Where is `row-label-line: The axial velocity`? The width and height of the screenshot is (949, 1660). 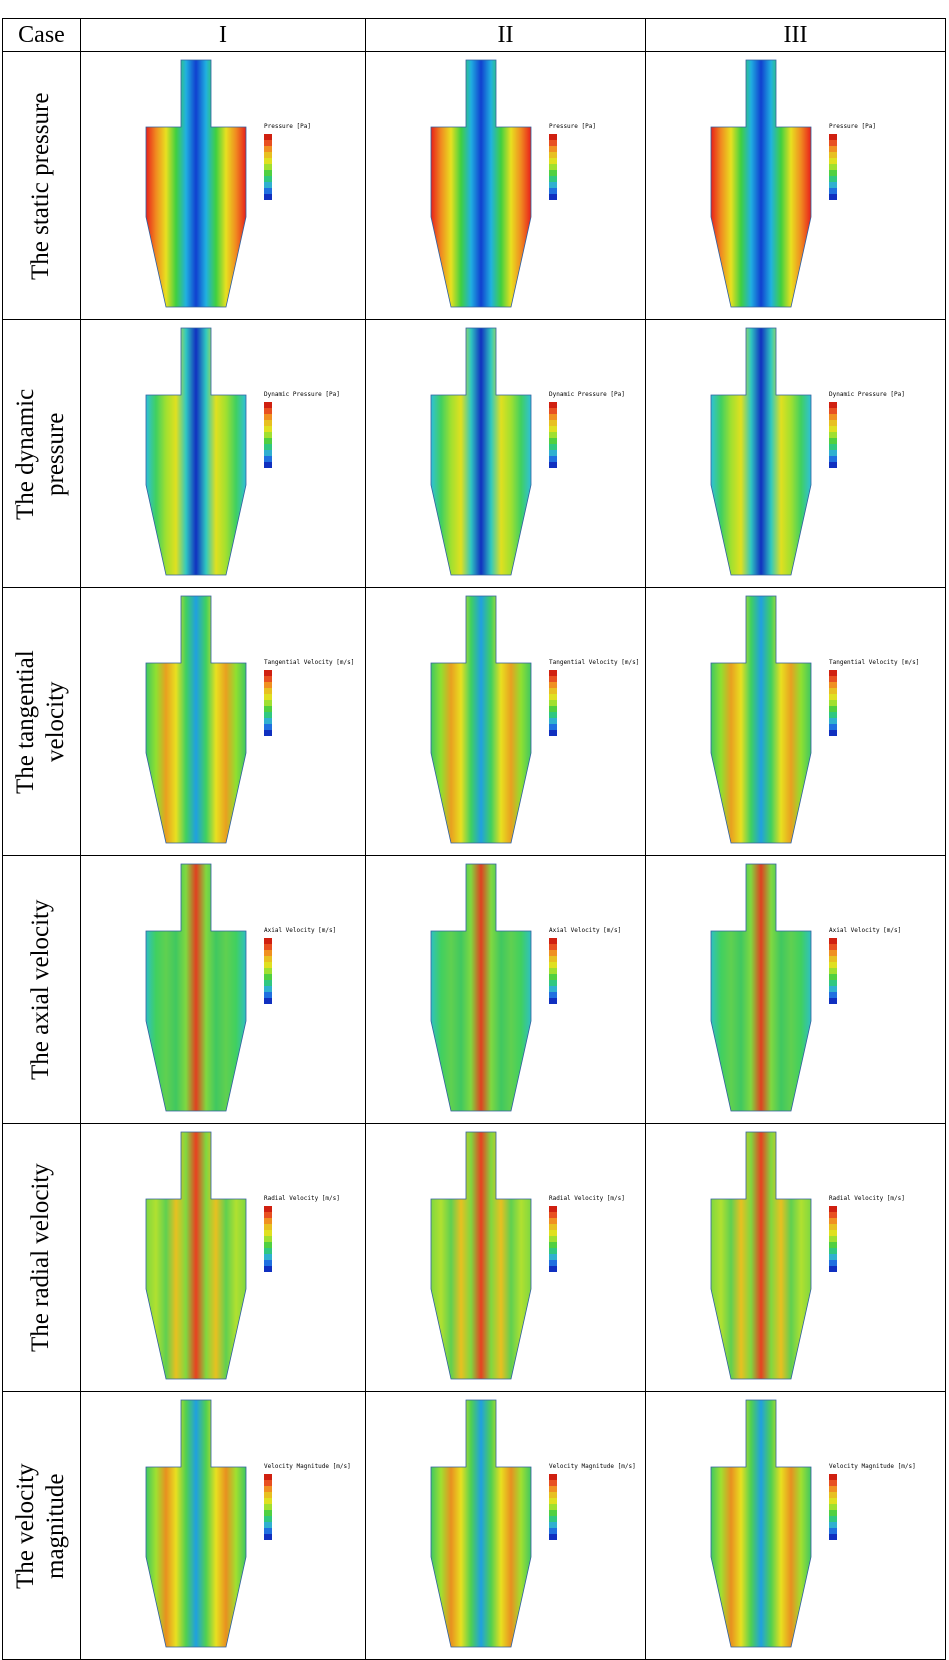 row-label-line: The axial velocity is located at coordinates (40, 989).